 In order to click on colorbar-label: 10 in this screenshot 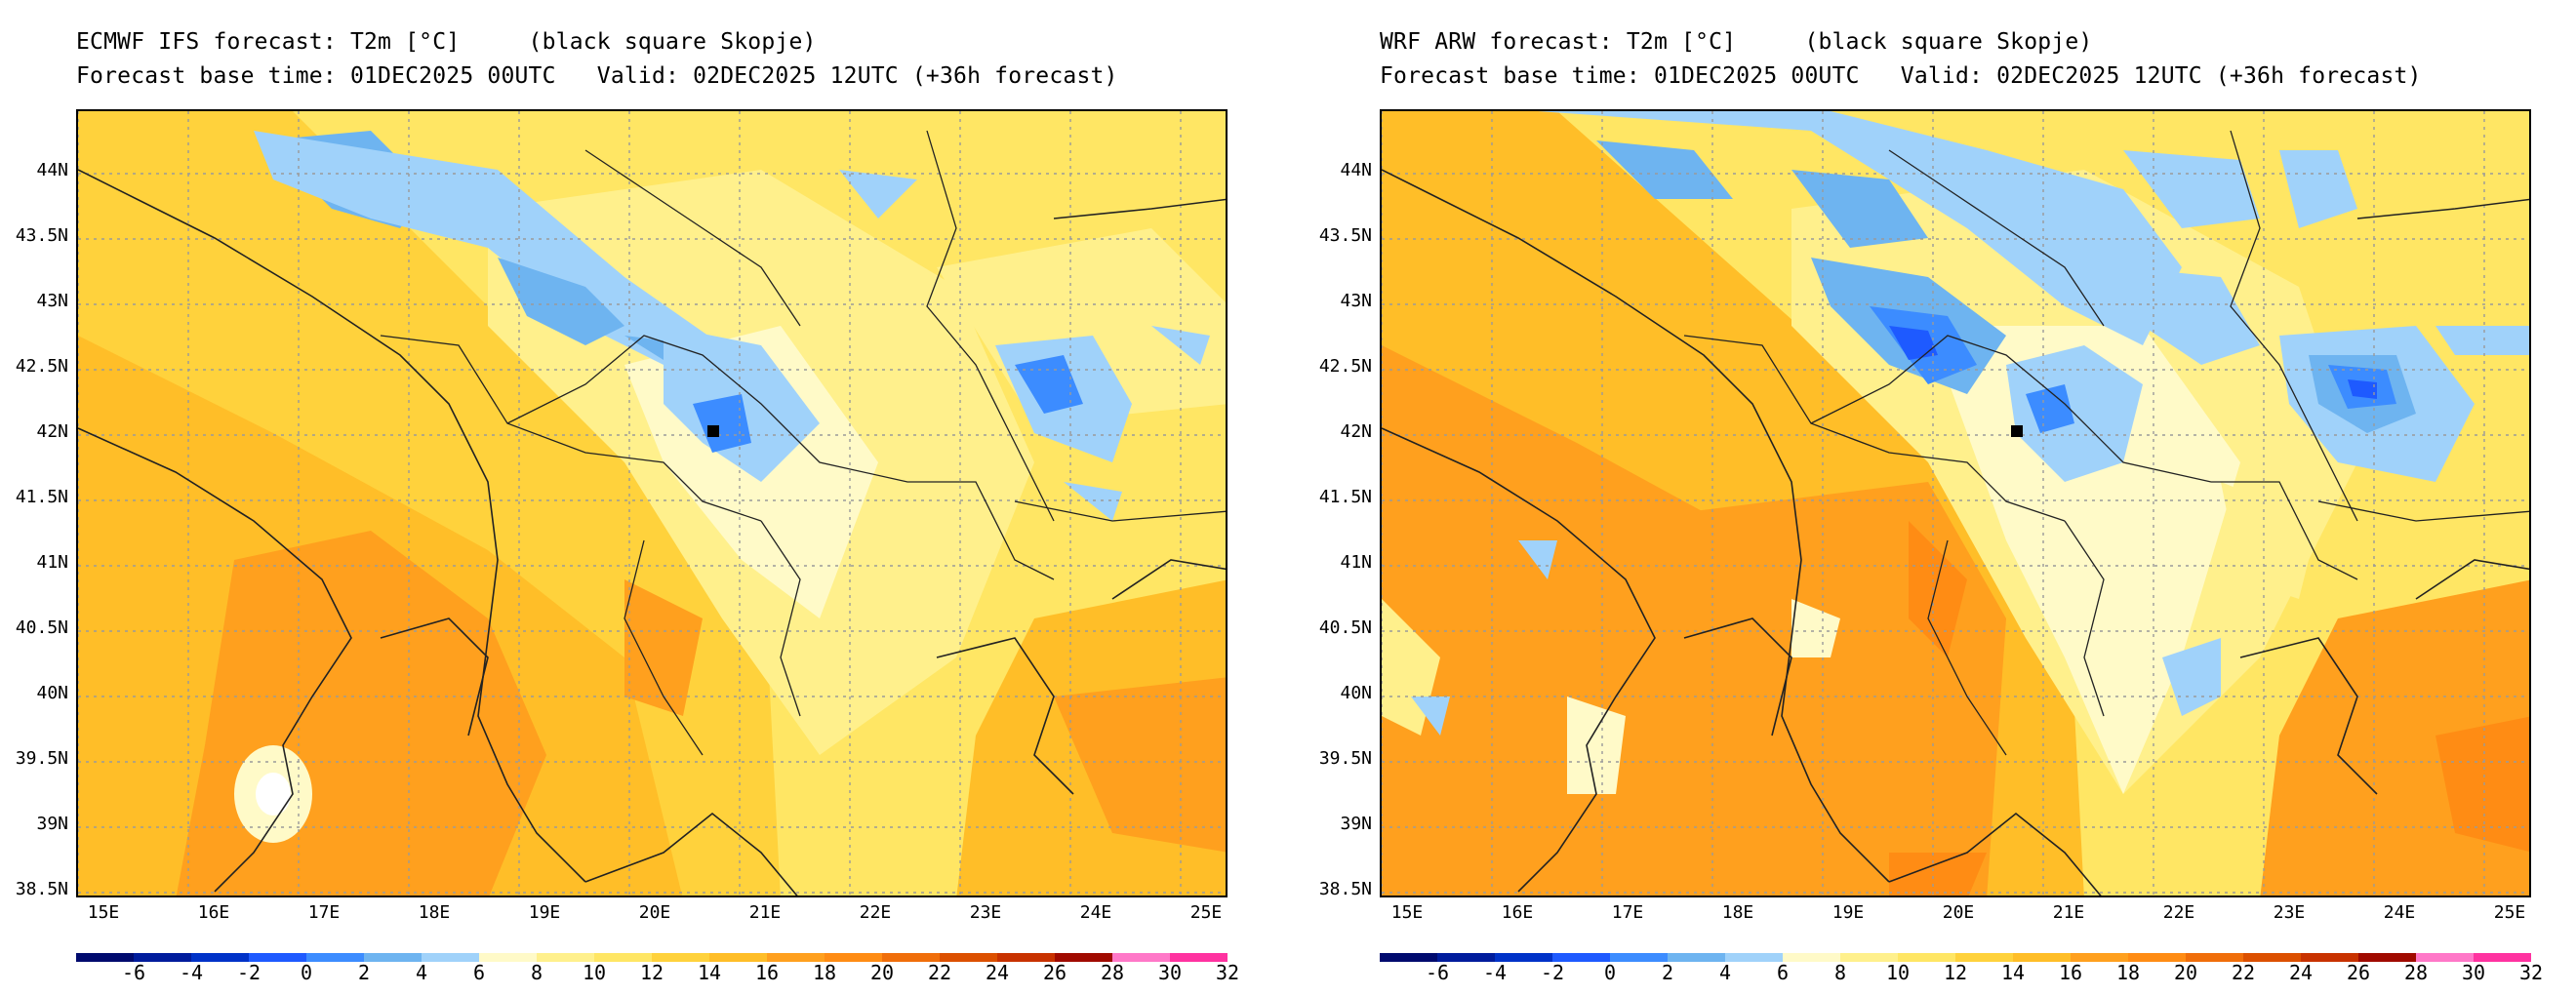, I will do `click(594, 972)`.